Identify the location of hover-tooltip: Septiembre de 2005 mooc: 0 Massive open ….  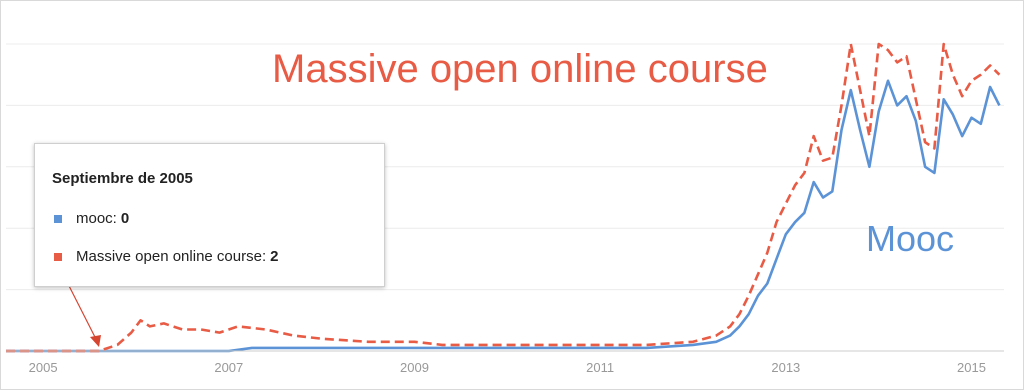
(209, 215).